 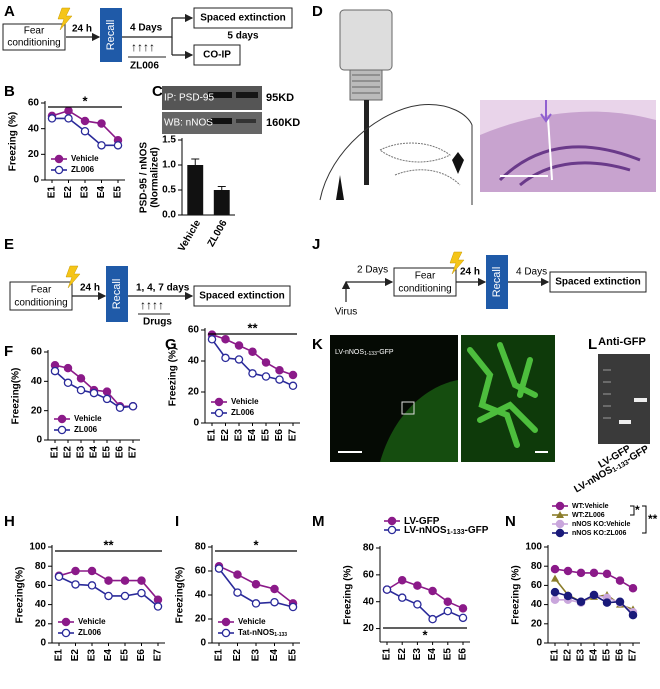 I want to click on significance: **, so click(x=108, y=544).